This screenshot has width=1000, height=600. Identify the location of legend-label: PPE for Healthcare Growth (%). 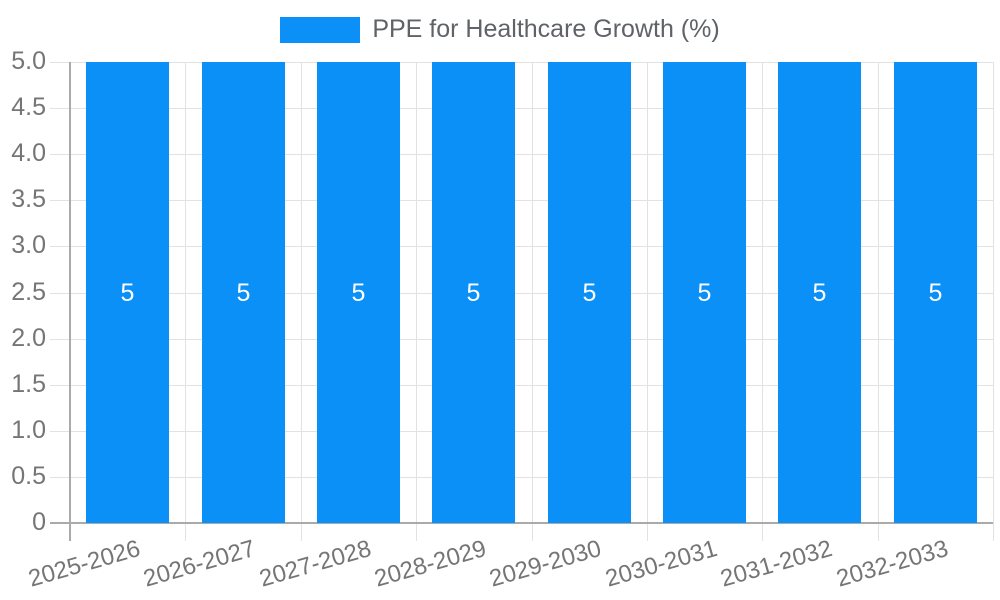
(546, 29).